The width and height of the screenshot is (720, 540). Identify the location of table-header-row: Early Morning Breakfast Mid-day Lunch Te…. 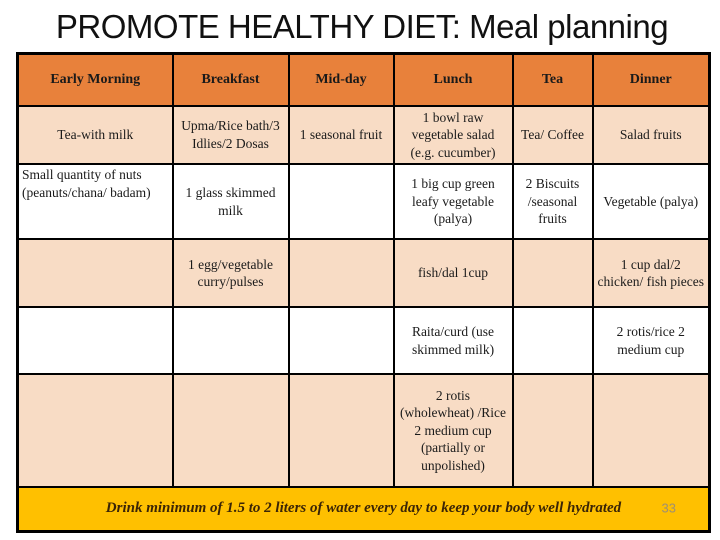
(363, 79).